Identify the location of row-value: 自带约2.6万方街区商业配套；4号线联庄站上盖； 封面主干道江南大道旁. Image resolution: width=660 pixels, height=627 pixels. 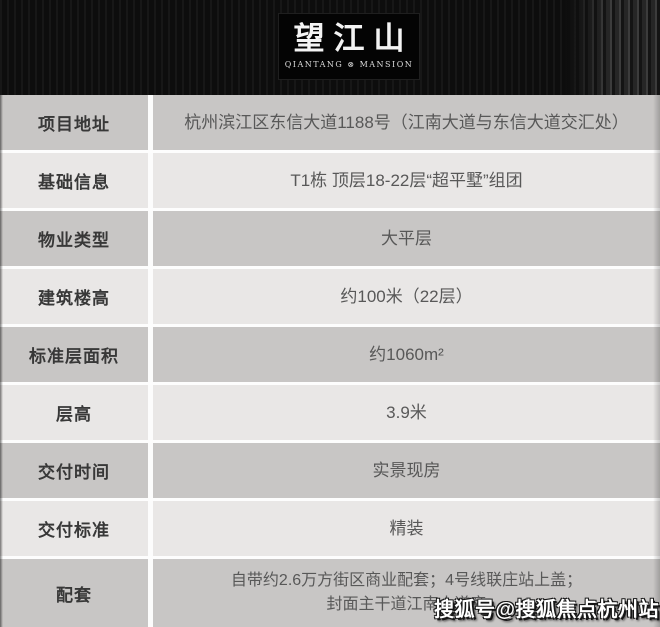
(406, 593).